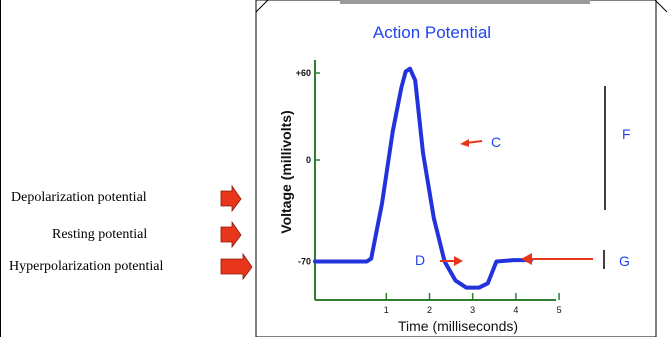 This screenshot has width=672, height=337. What do you see at coordinates (458, 326) in the screenshot?
I see `x-axis-label: Time (milliseconds)` at bounding box center [458, 326].